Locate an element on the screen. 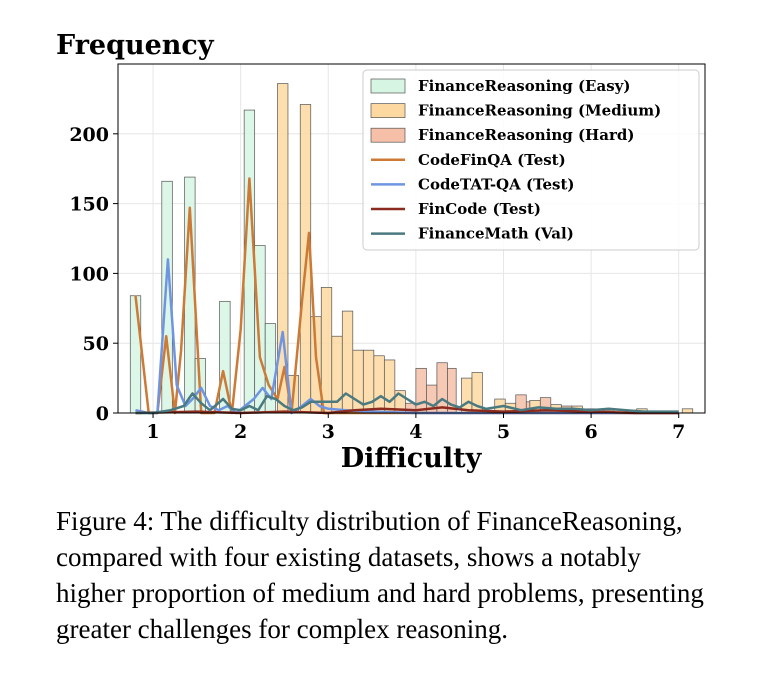 This screenshot has width=766, height=676. y-tick-label: 150 is located at coordinates (89, 205).